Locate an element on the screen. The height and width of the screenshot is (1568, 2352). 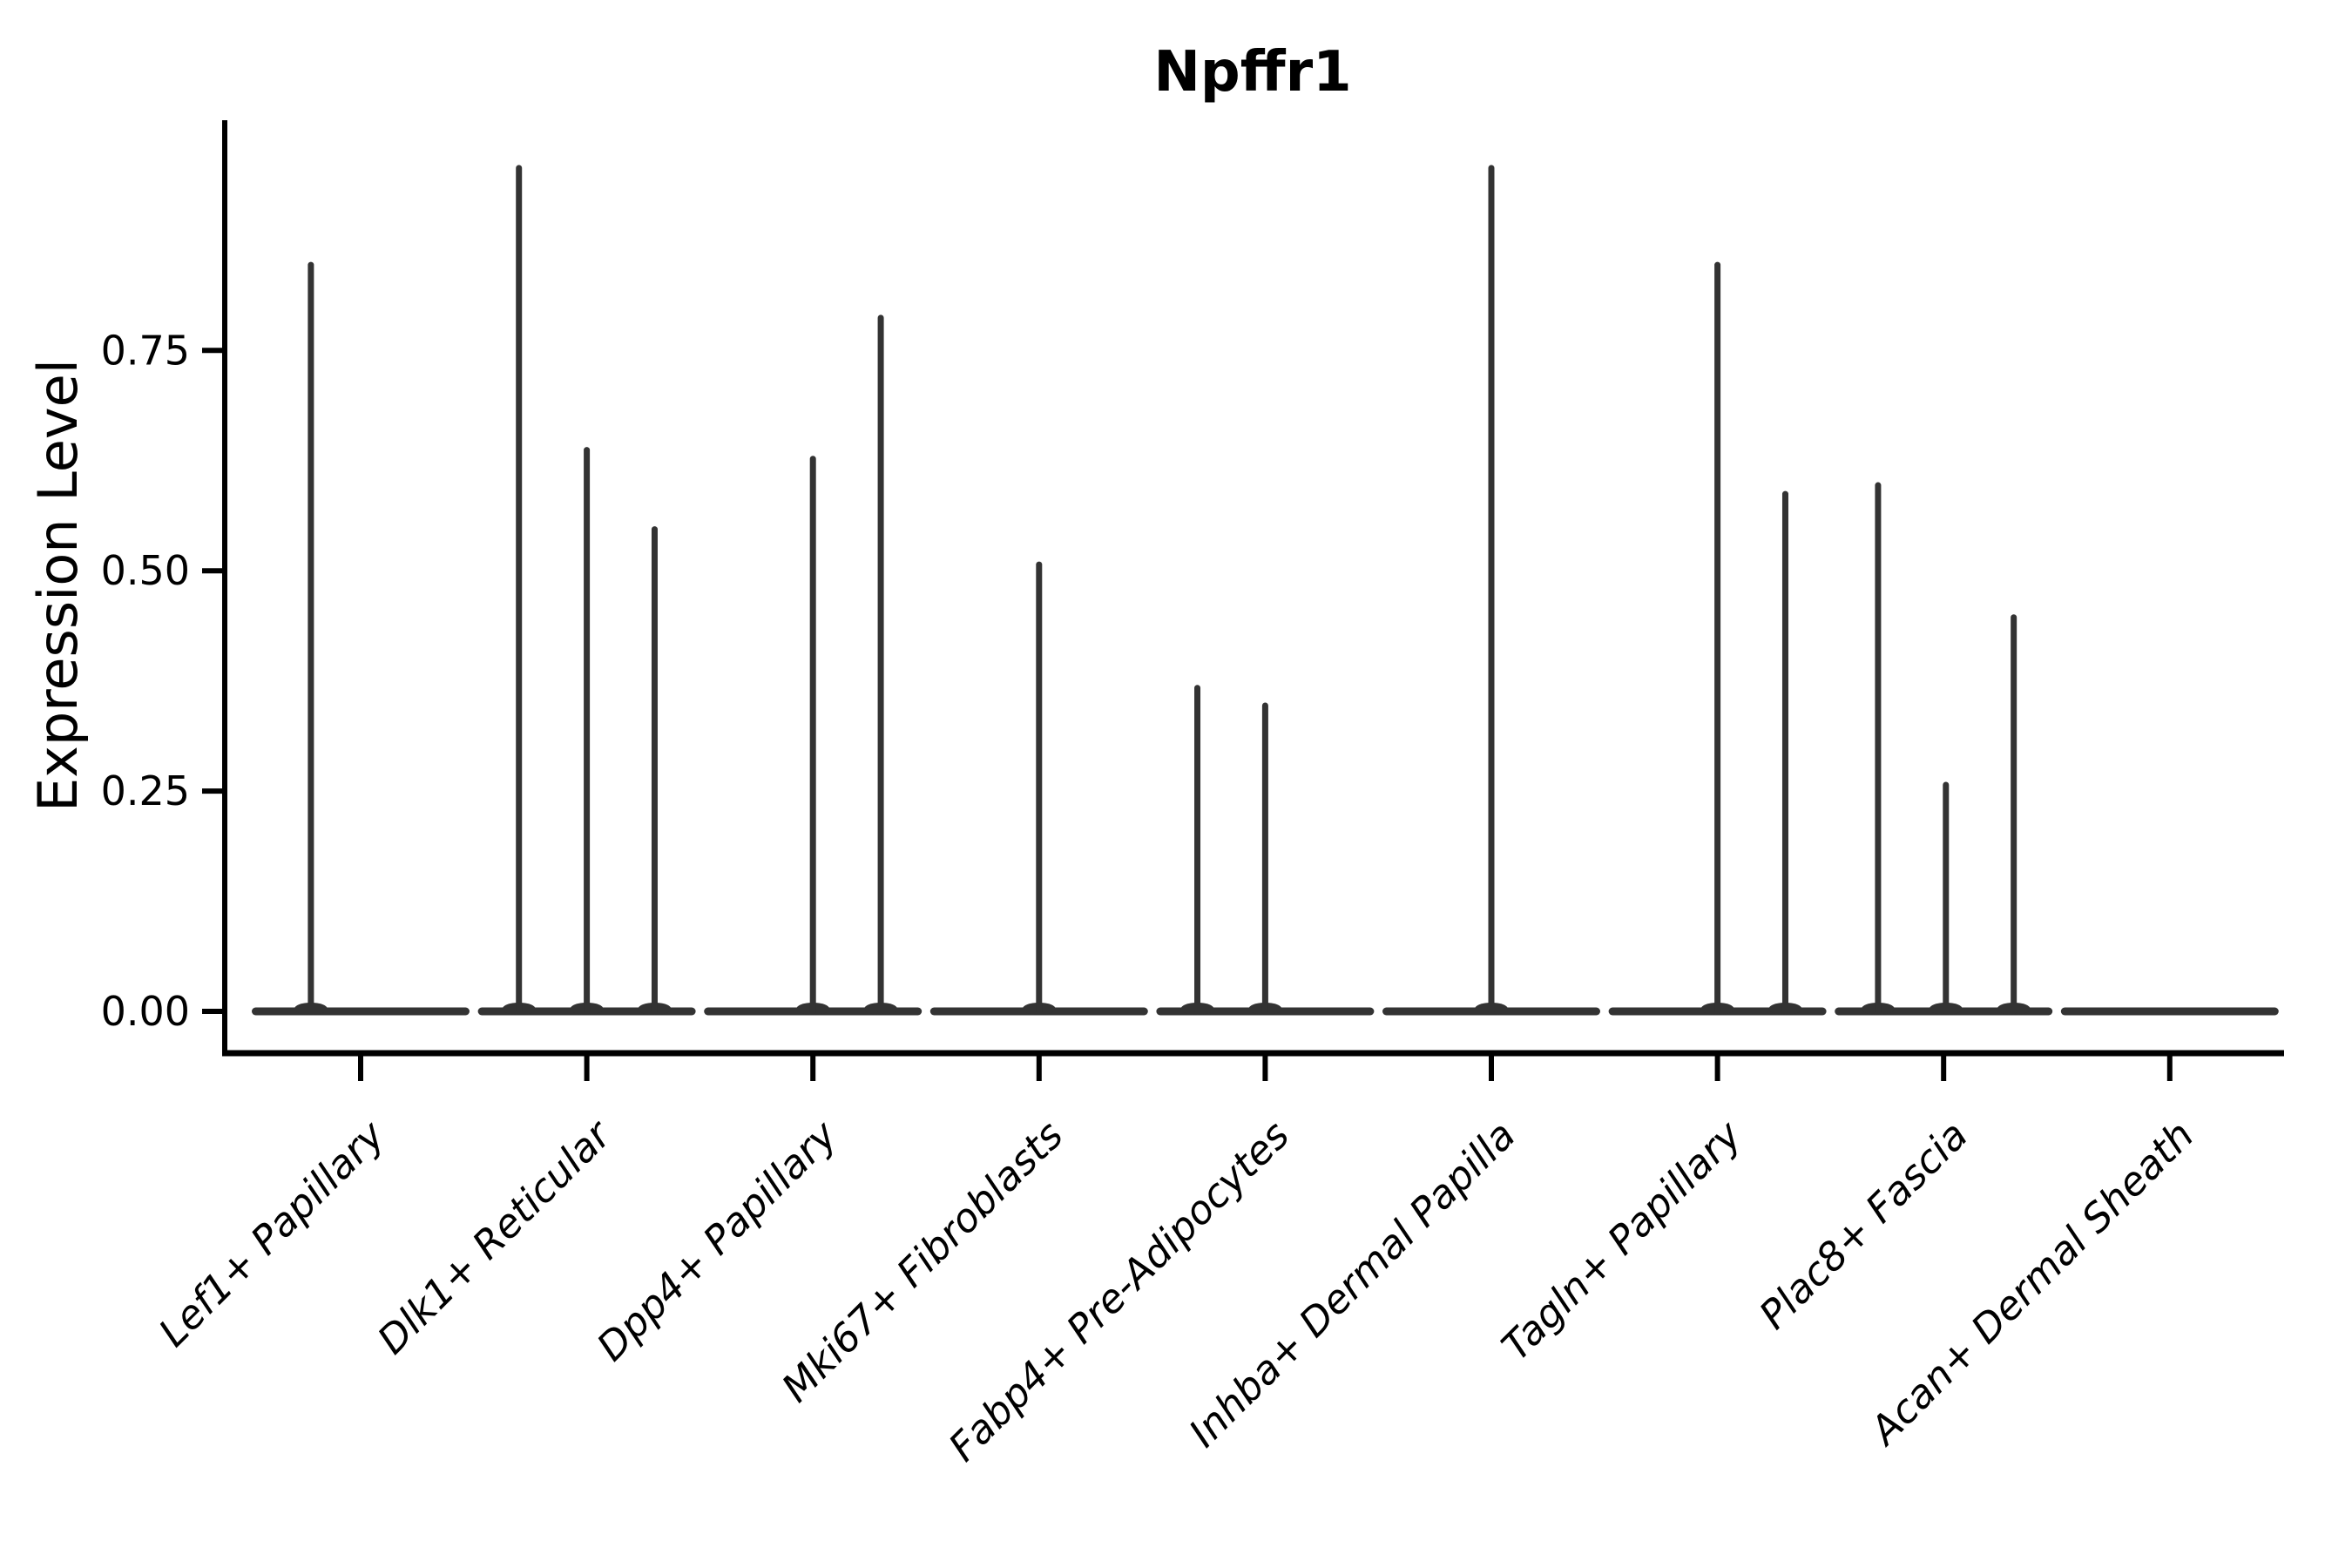
y-tick-label: 0.25 is located at coordinates (145, 790).